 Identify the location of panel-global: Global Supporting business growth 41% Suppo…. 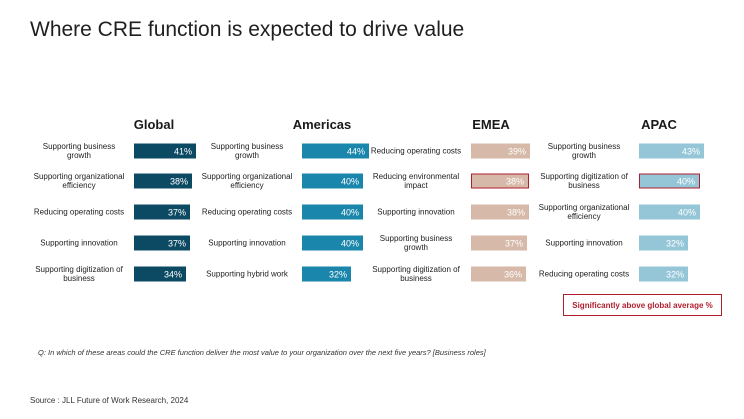
(120, 202).